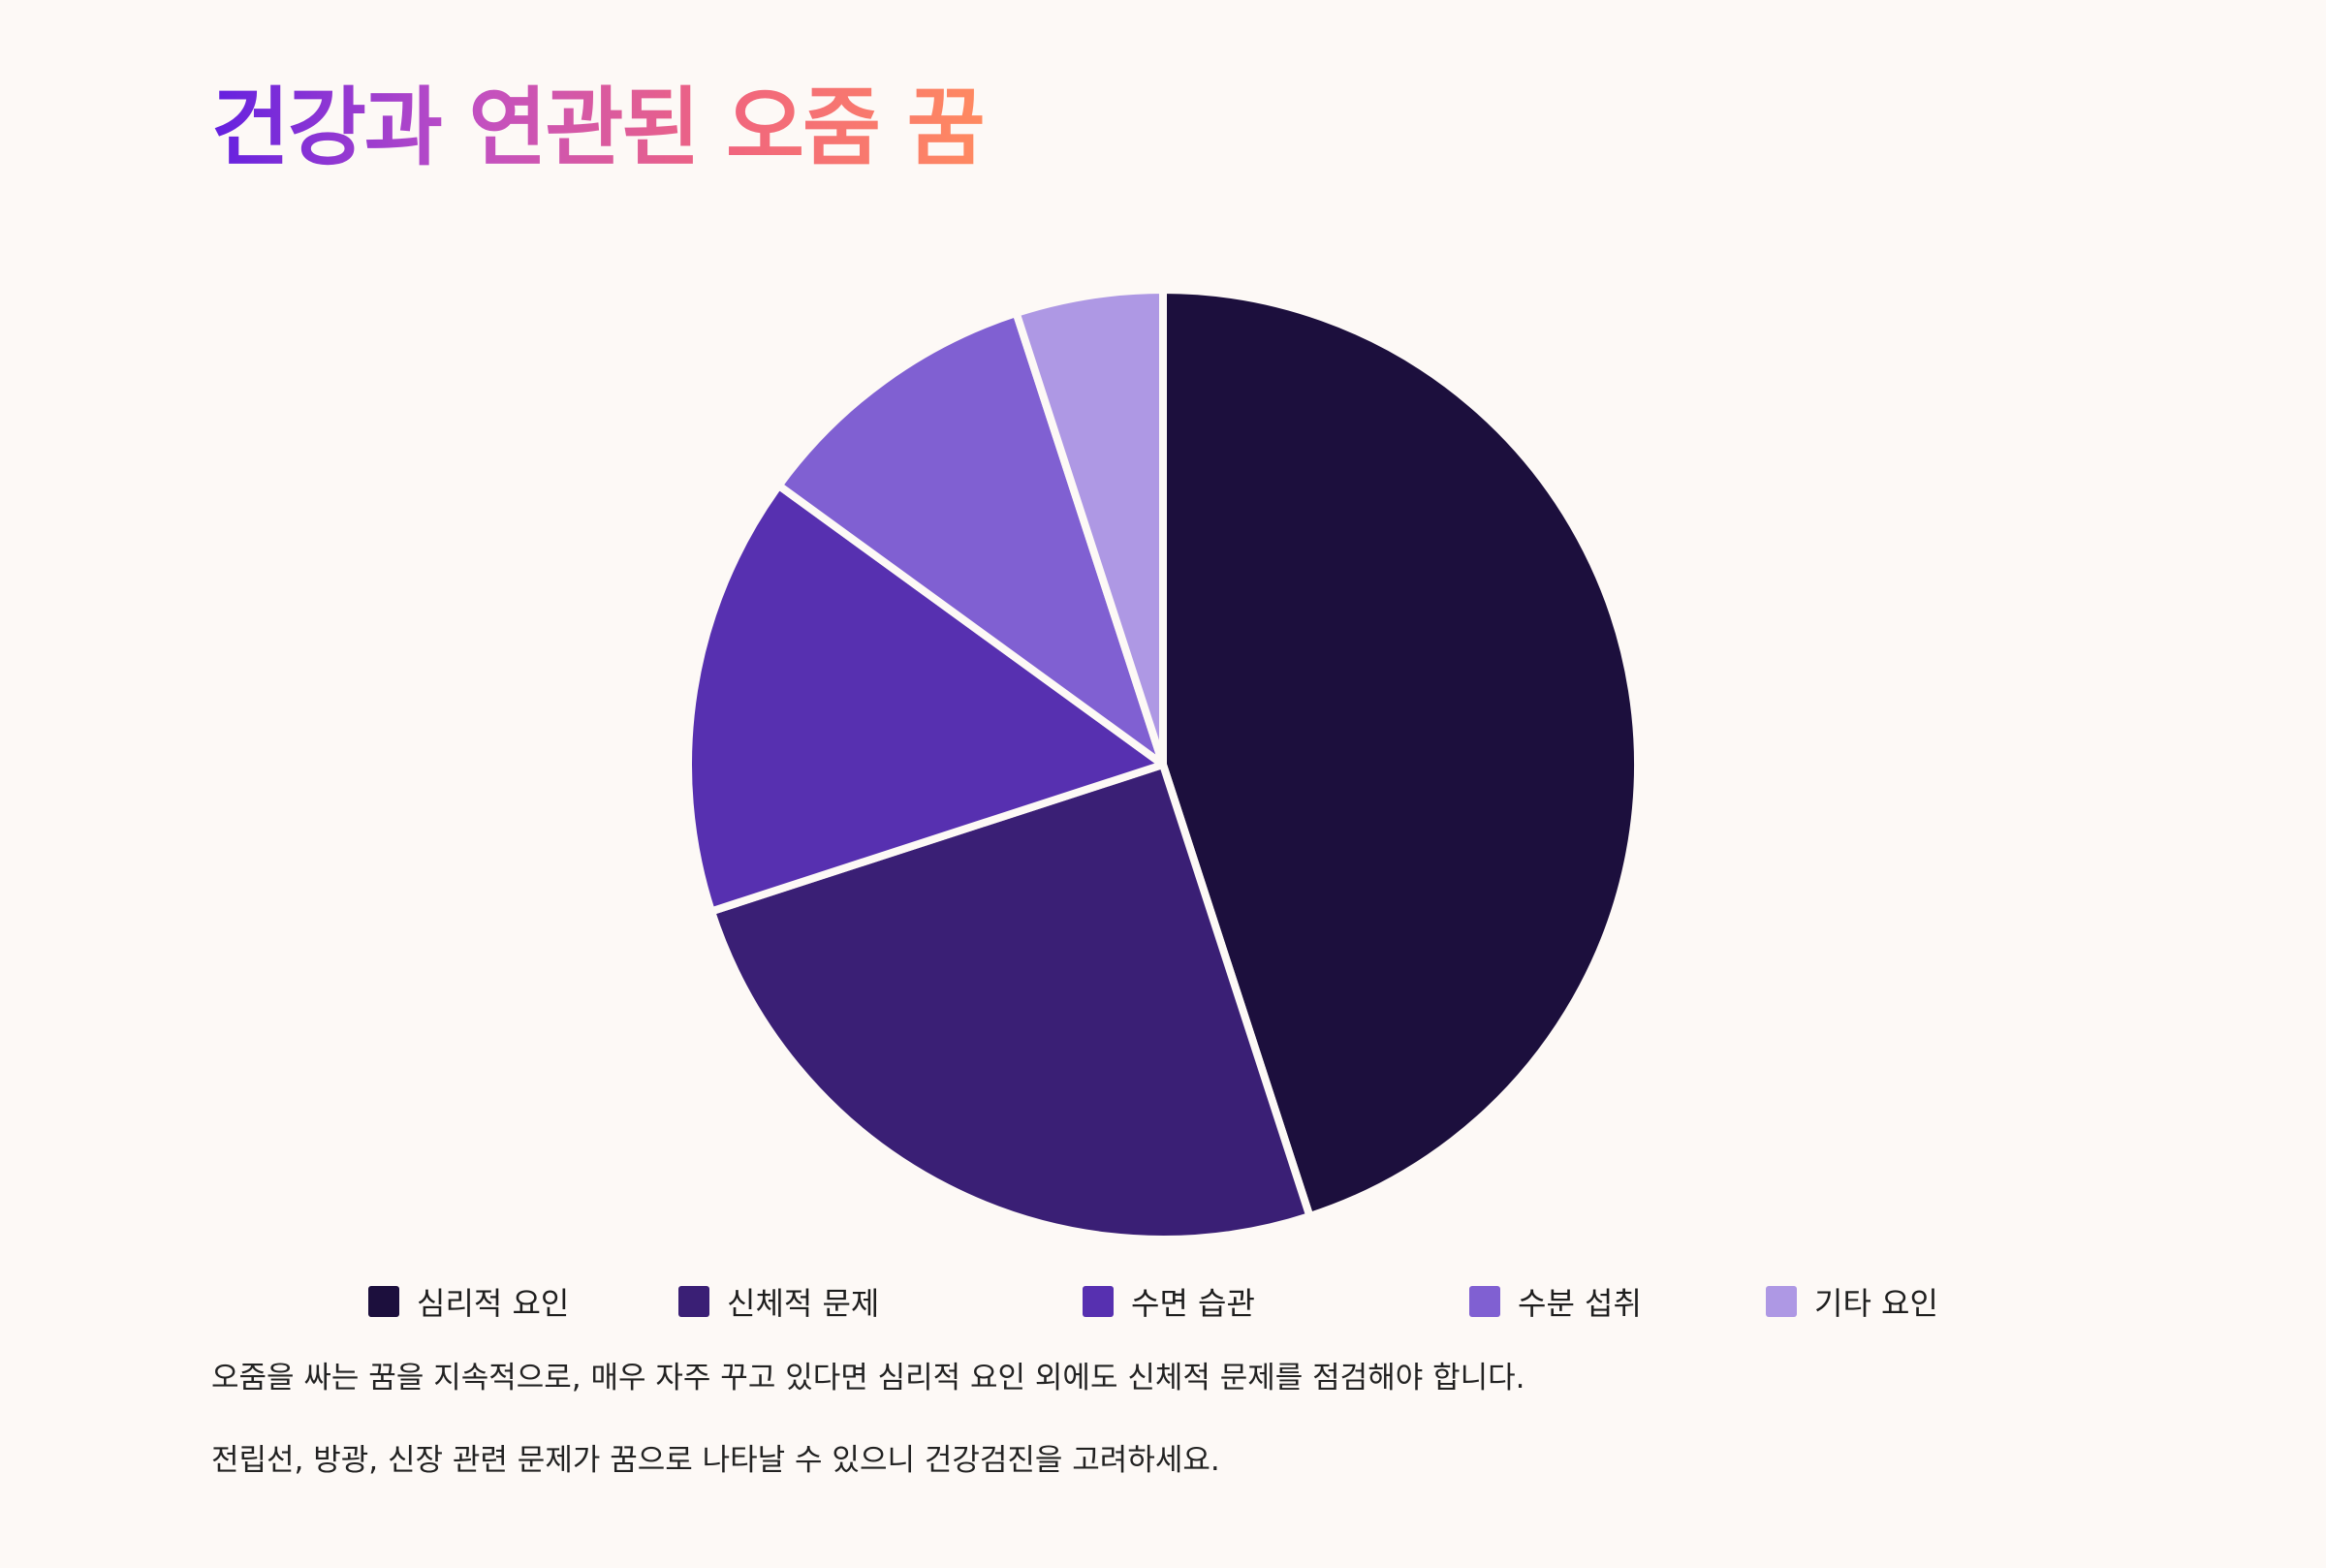 The height and width of the screenshot is (1568, 2326). I want to click on legend-item-5: 기타 요인, so click(1852, 1302).